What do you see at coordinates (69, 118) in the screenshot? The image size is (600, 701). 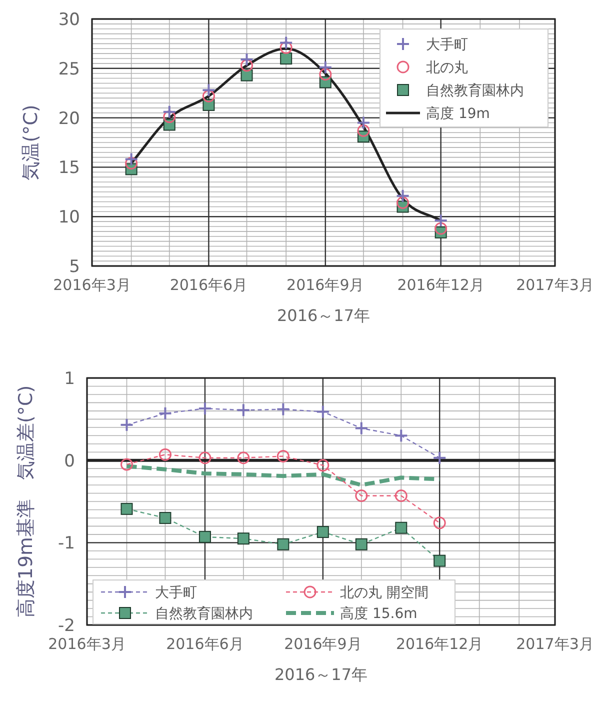 I see `y-tick-label: 20` at bounding box center [69, 118].